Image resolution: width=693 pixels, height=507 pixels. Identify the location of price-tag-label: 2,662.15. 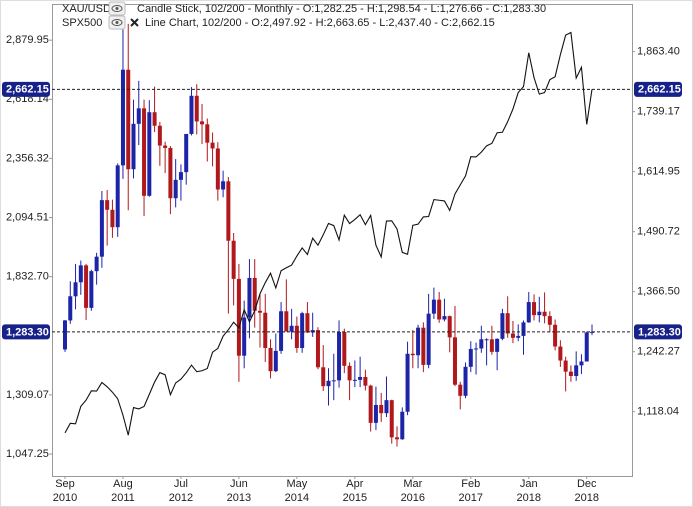
(659, 90).